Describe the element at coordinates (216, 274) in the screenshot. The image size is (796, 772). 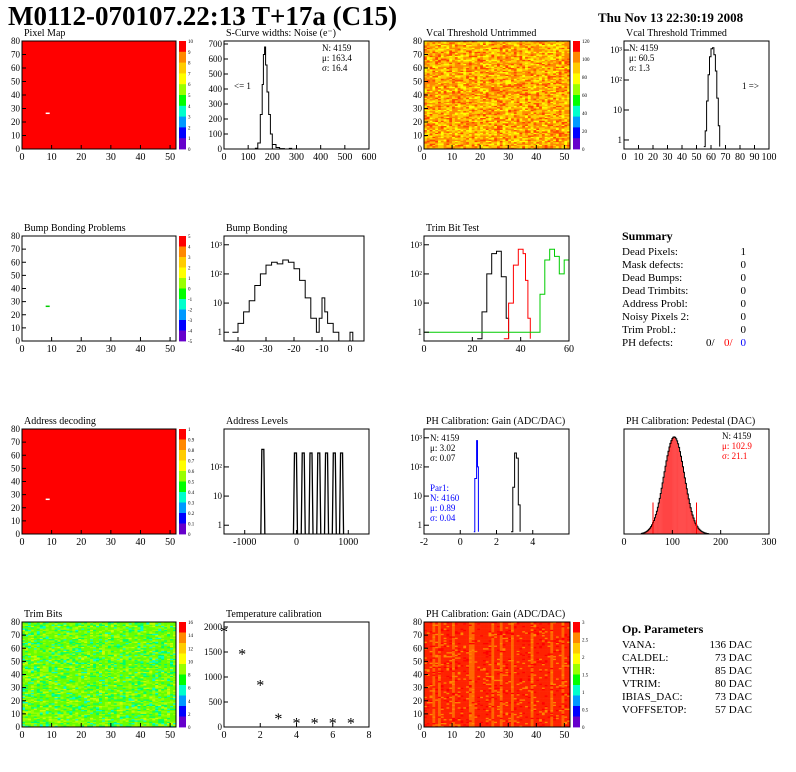
I see `y-tick-label: 10²` at that location.